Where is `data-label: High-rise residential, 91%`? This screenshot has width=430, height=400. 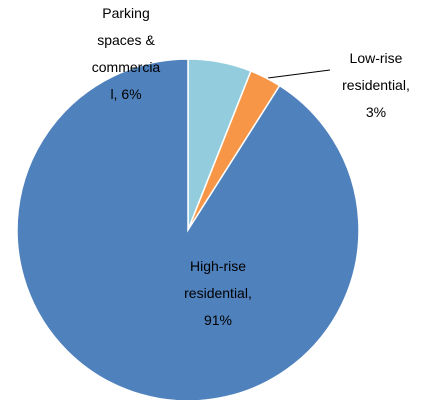 data-label: High-rise residential, 91% is located at coordinates (218, 293).